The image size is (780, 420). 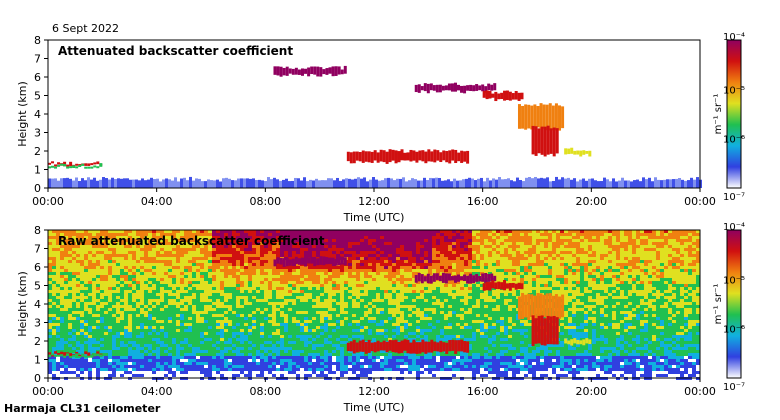 What do you see at coordinates (175, 51) in the screenshot?
I see `panel-title: Attenuated backscatter coefficient` at bounding box center [175, 51].